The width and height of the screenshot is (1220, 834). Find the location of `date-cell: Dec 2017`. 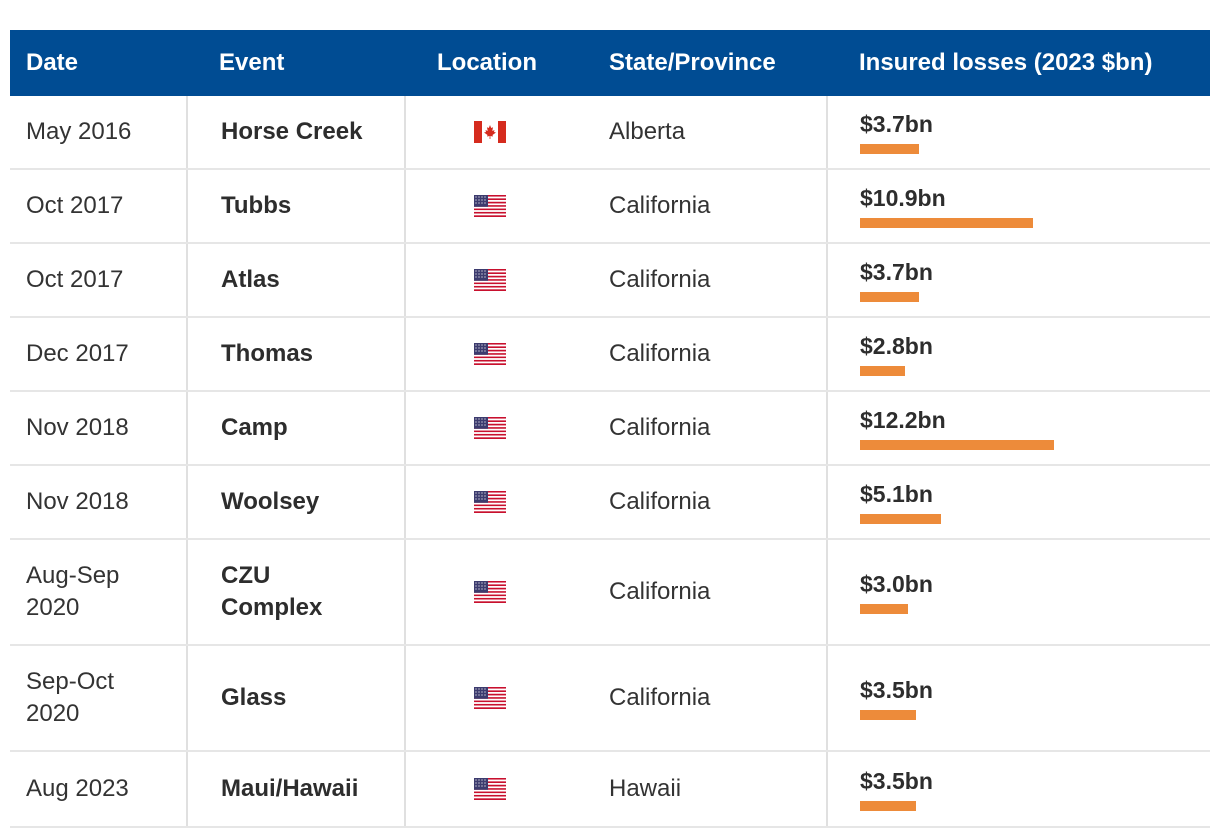

date-cell: Dec 2017 is located at coordinates (98, 354).